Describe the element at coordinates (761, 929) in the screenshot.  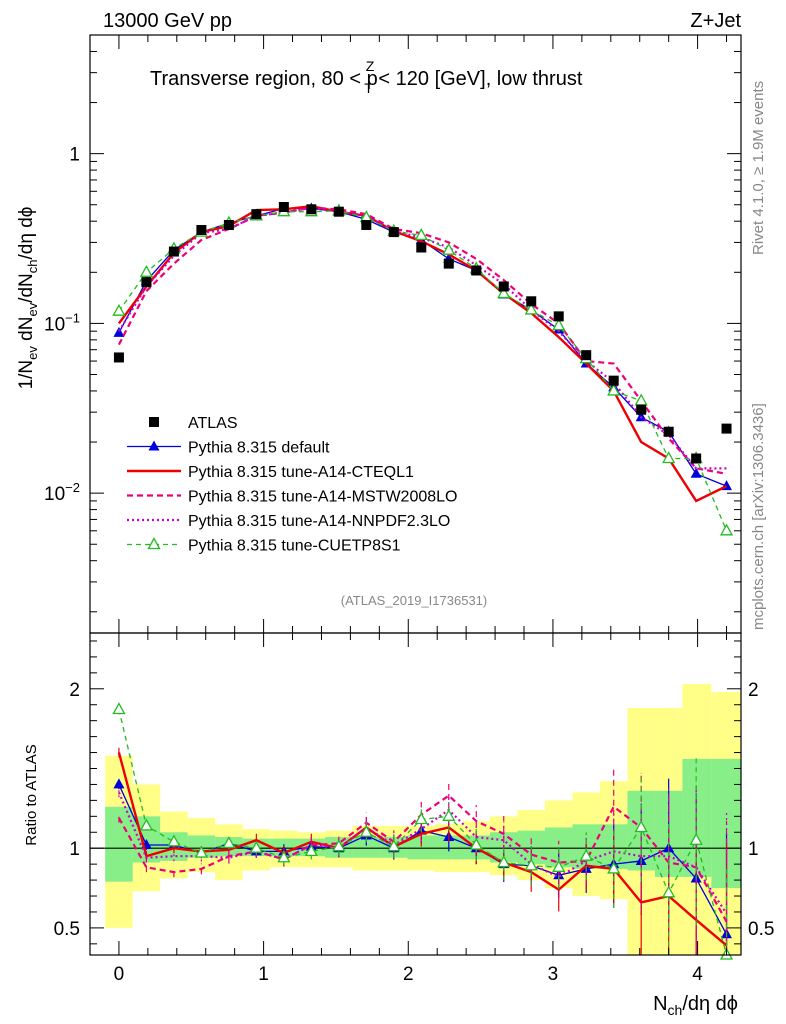
I see `y-tick-label-ratio-right: 0.5` at that location.